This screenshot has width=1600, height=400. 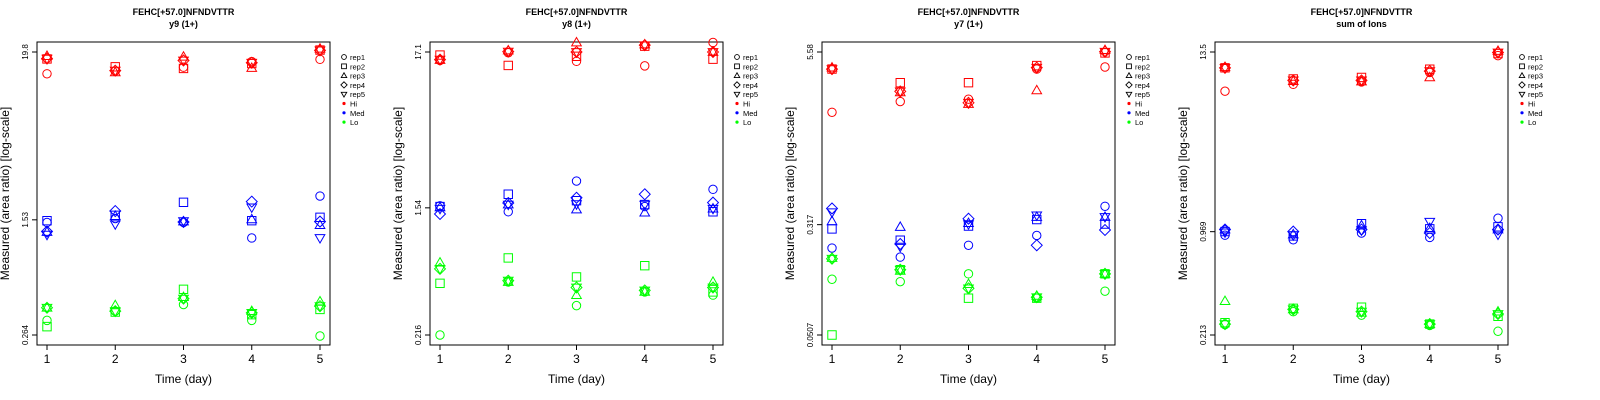 I want to click on legend-label-rep4: rep4, so click(x=1535, y=85).